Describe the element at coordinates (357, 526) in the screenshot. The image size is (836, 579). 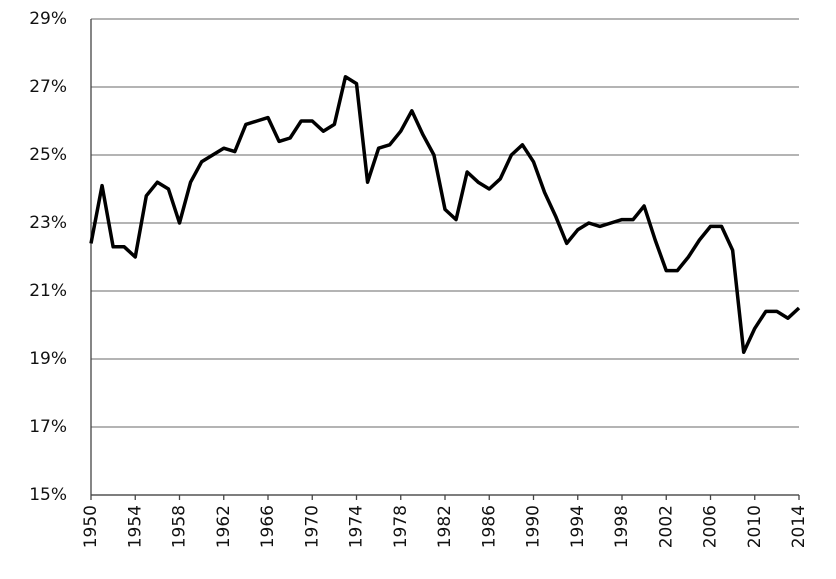
I see `x-tick-label: 1974` at that location.